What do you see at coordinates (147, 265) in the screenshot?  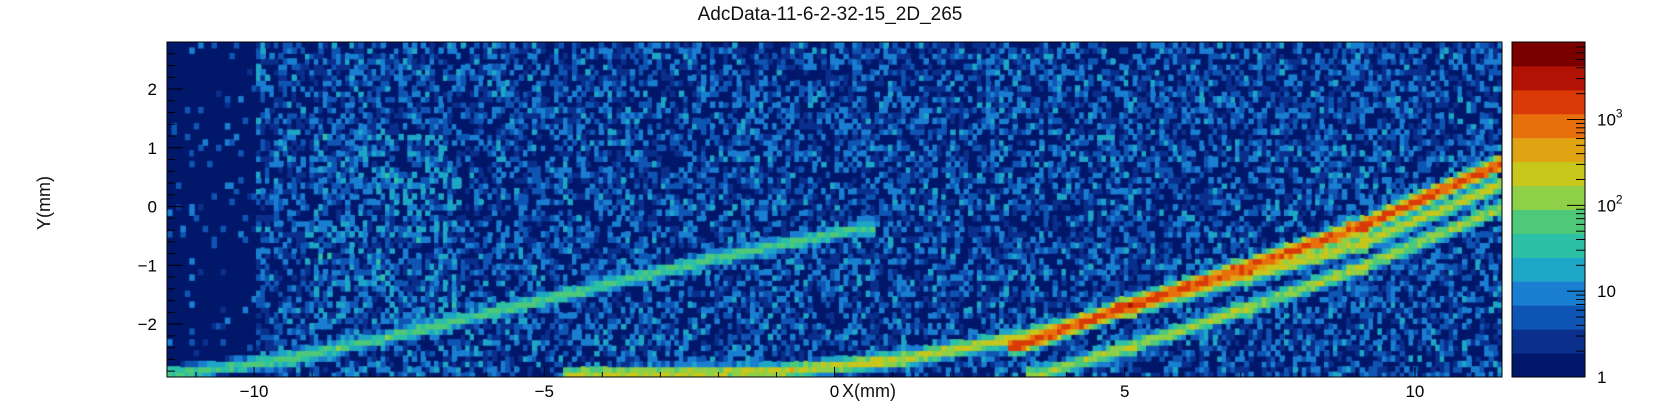 I see `y-tick-label: −1` at bounding box center [147, 265].